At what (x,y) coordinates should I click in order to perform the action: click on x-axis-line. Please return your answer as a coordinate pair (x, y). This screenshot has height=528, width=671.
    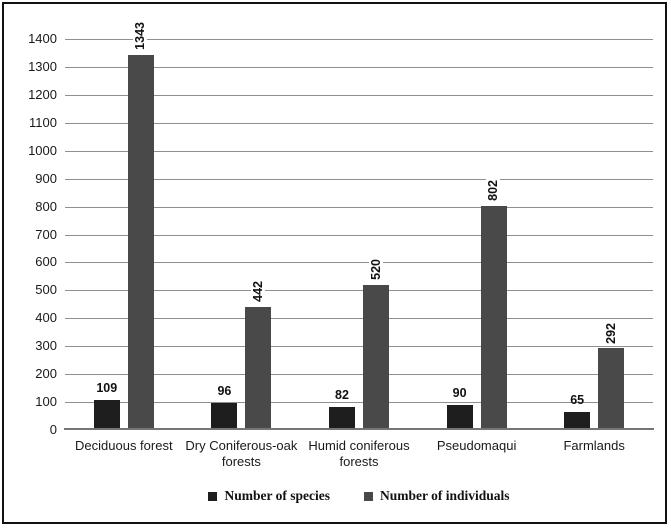
    Looking at the image, I should click on (359, 429).